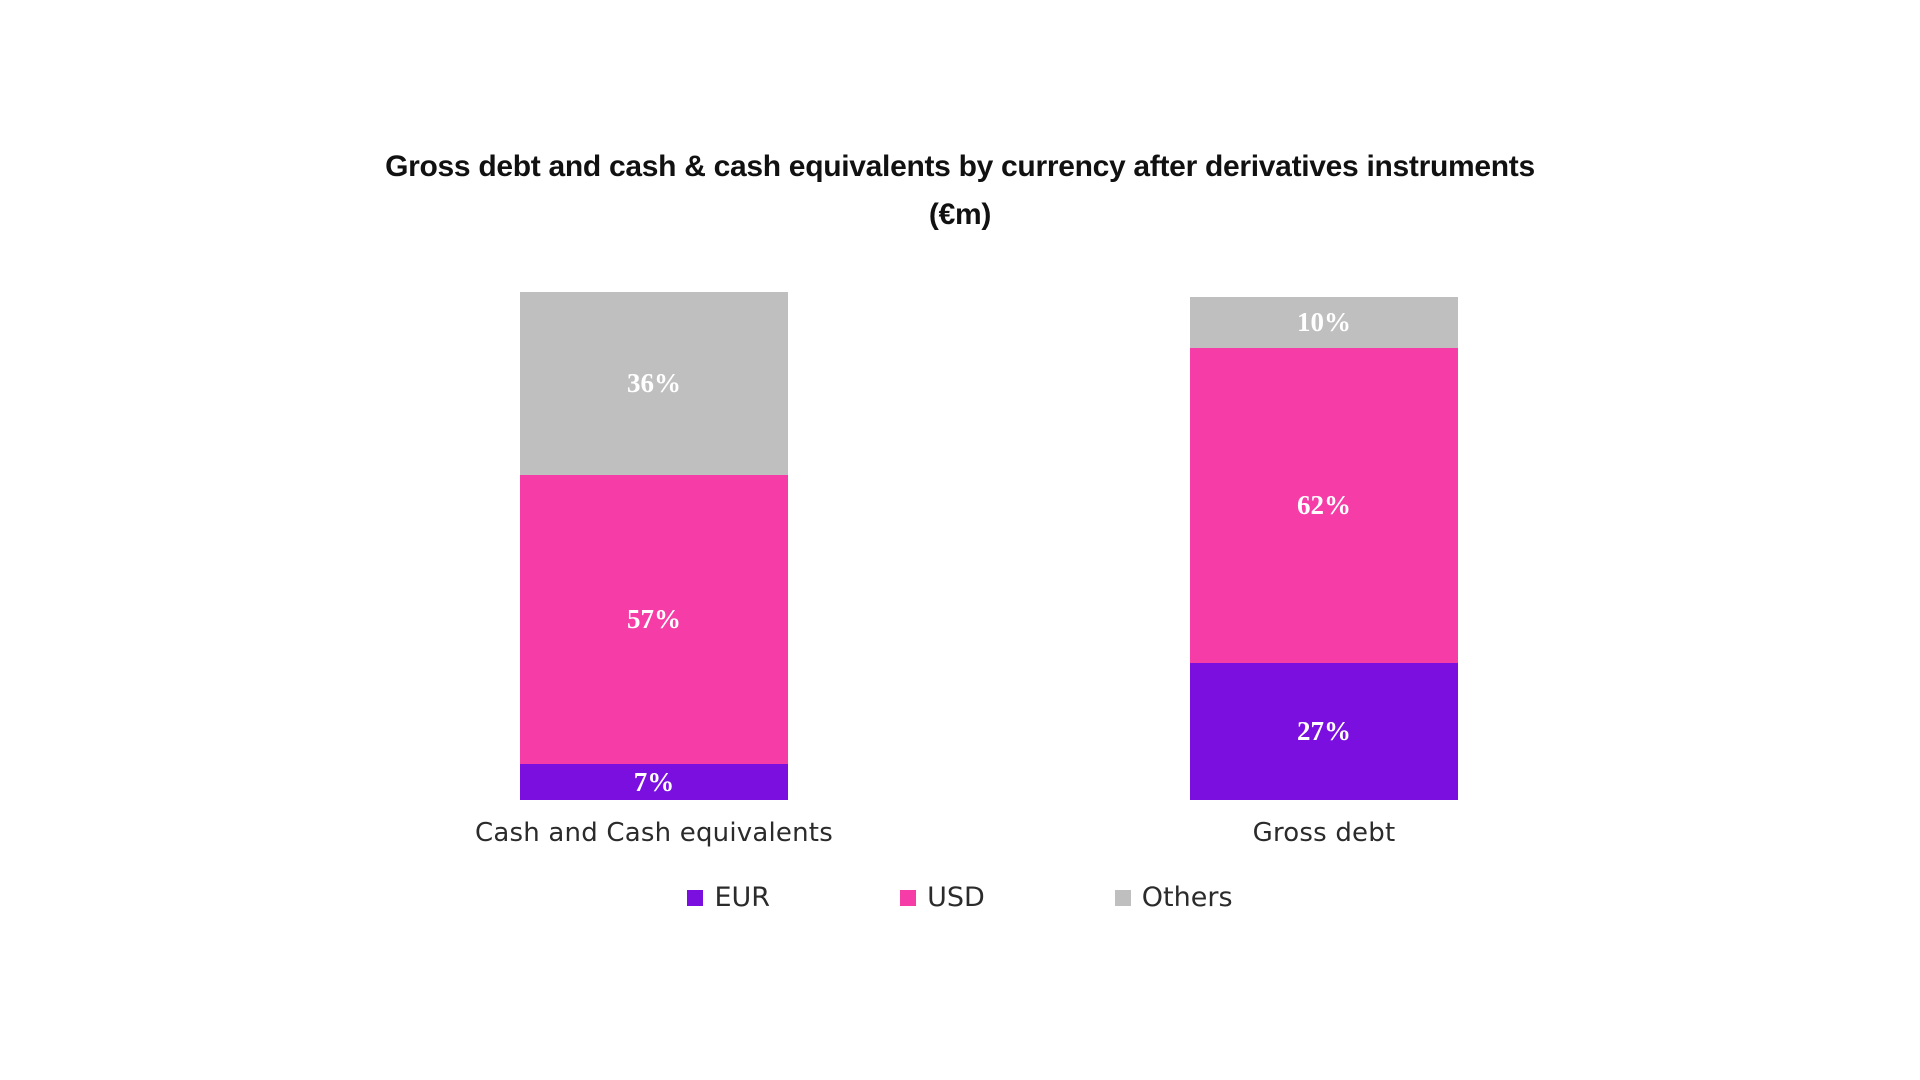 The width and height of the screenshot is (1920, 1080). I want to click on bar-segment-gross-debt-eur: 27%, so click(1324, 731).